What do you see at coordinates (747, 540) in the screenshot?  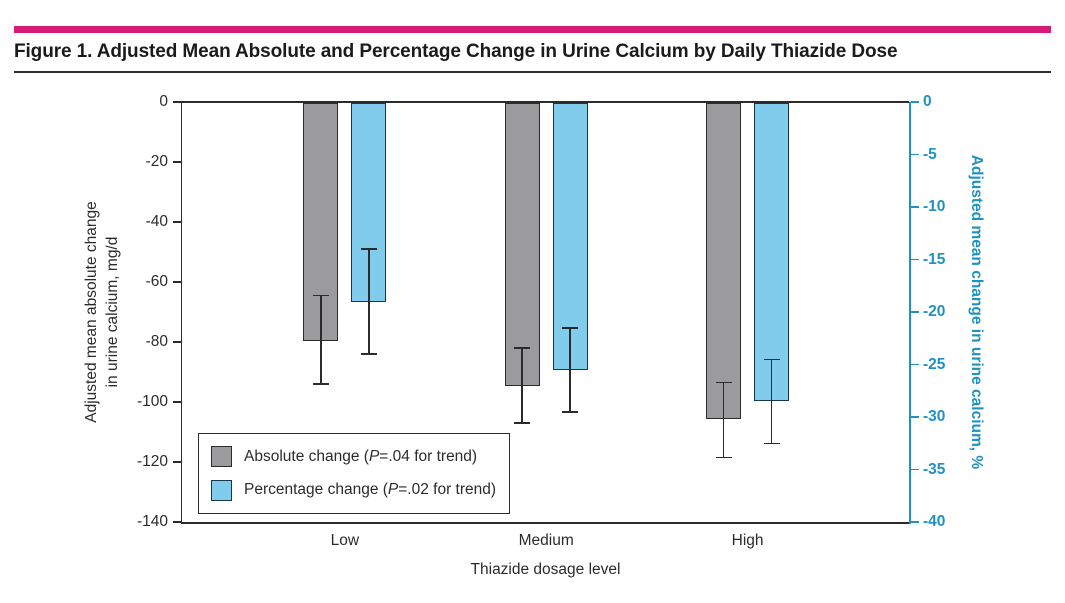 I see `category-label-high: High` at bounding box center [747, 540].